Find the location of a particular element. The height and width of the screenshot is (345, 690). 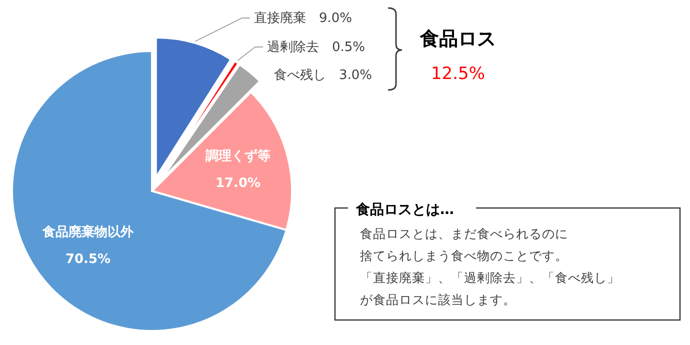

text: 捨てられしまう食べ物のことです。 is located at coordinates (464, 255).